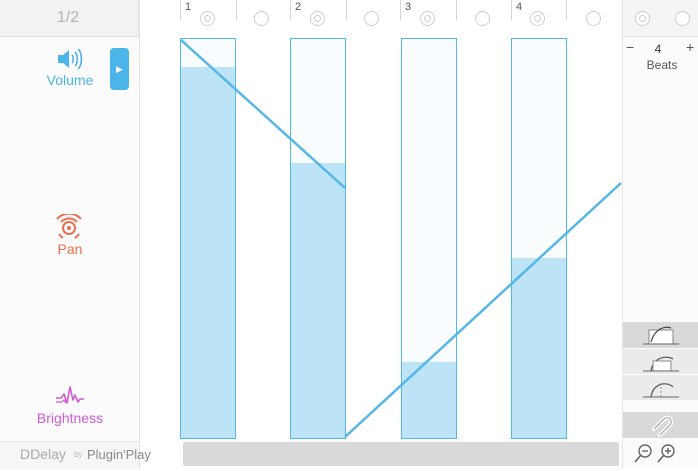 This screenshot has width=698, height=471. I want to click on speaker-icon, so click(70, 59).